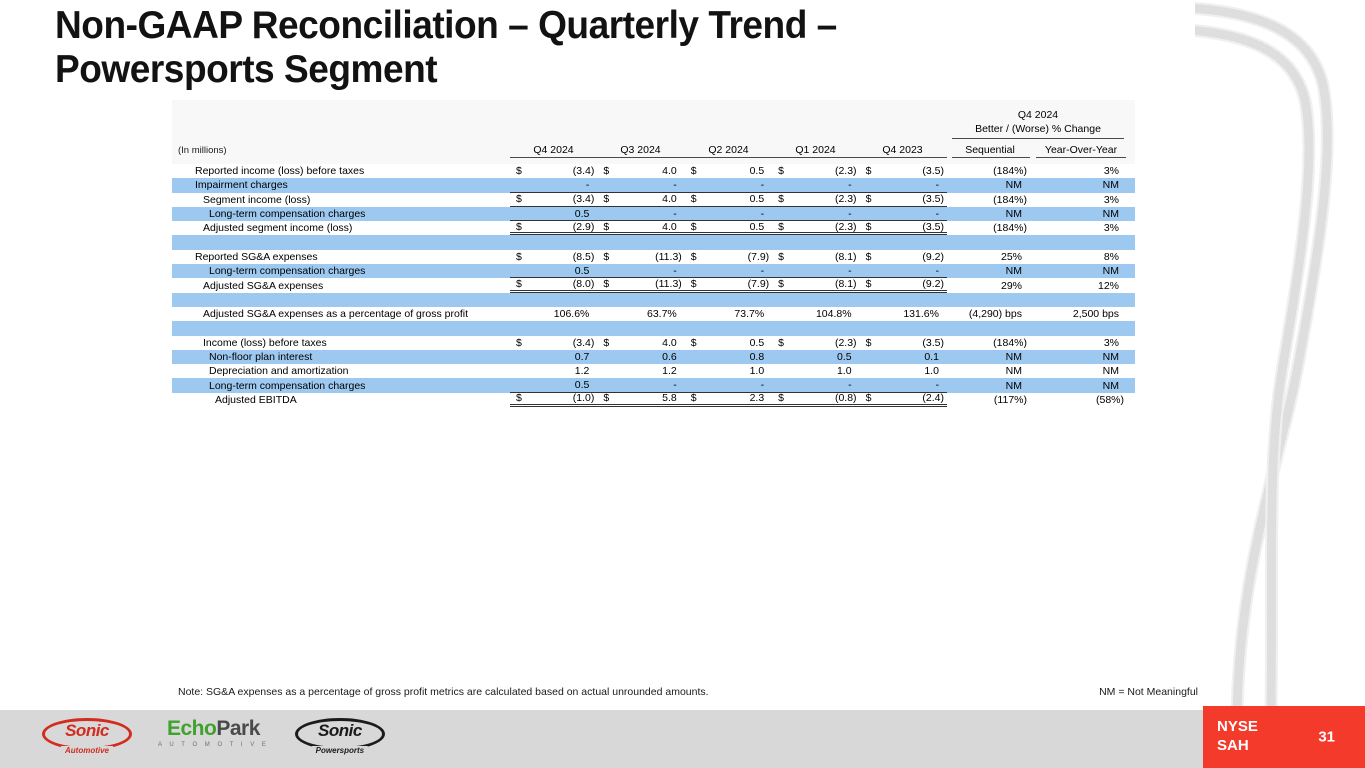 This screenshot has height=768, width=1365. Describe the element at coordinates (571, 314) in the screenshot. I see `cell-value: 106.6%` at that location.